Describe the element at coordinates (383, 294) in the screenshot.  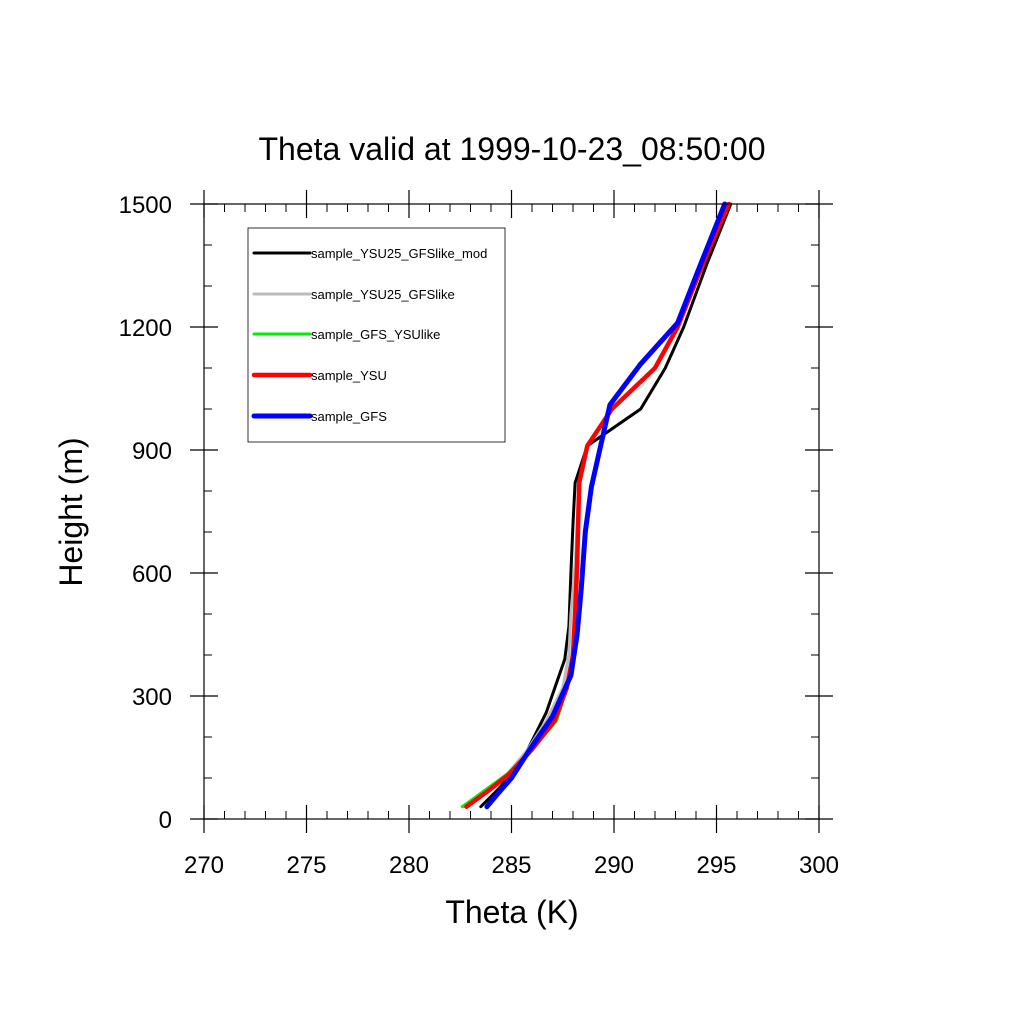
I see `legend-label-1: sample_YSU25_GFSlike` at that location.